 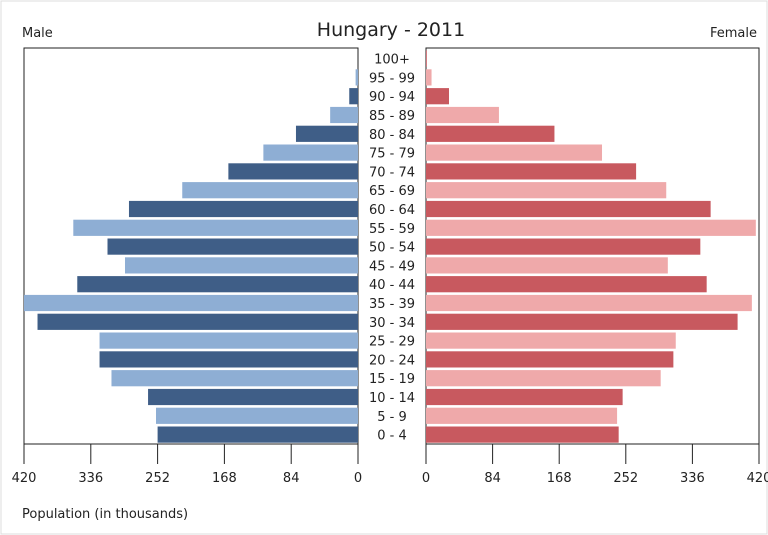 What do you see at coordinates (37, 33) in the screenshot?
I see `male-side-label: Male` at bounding box center [37, 33].